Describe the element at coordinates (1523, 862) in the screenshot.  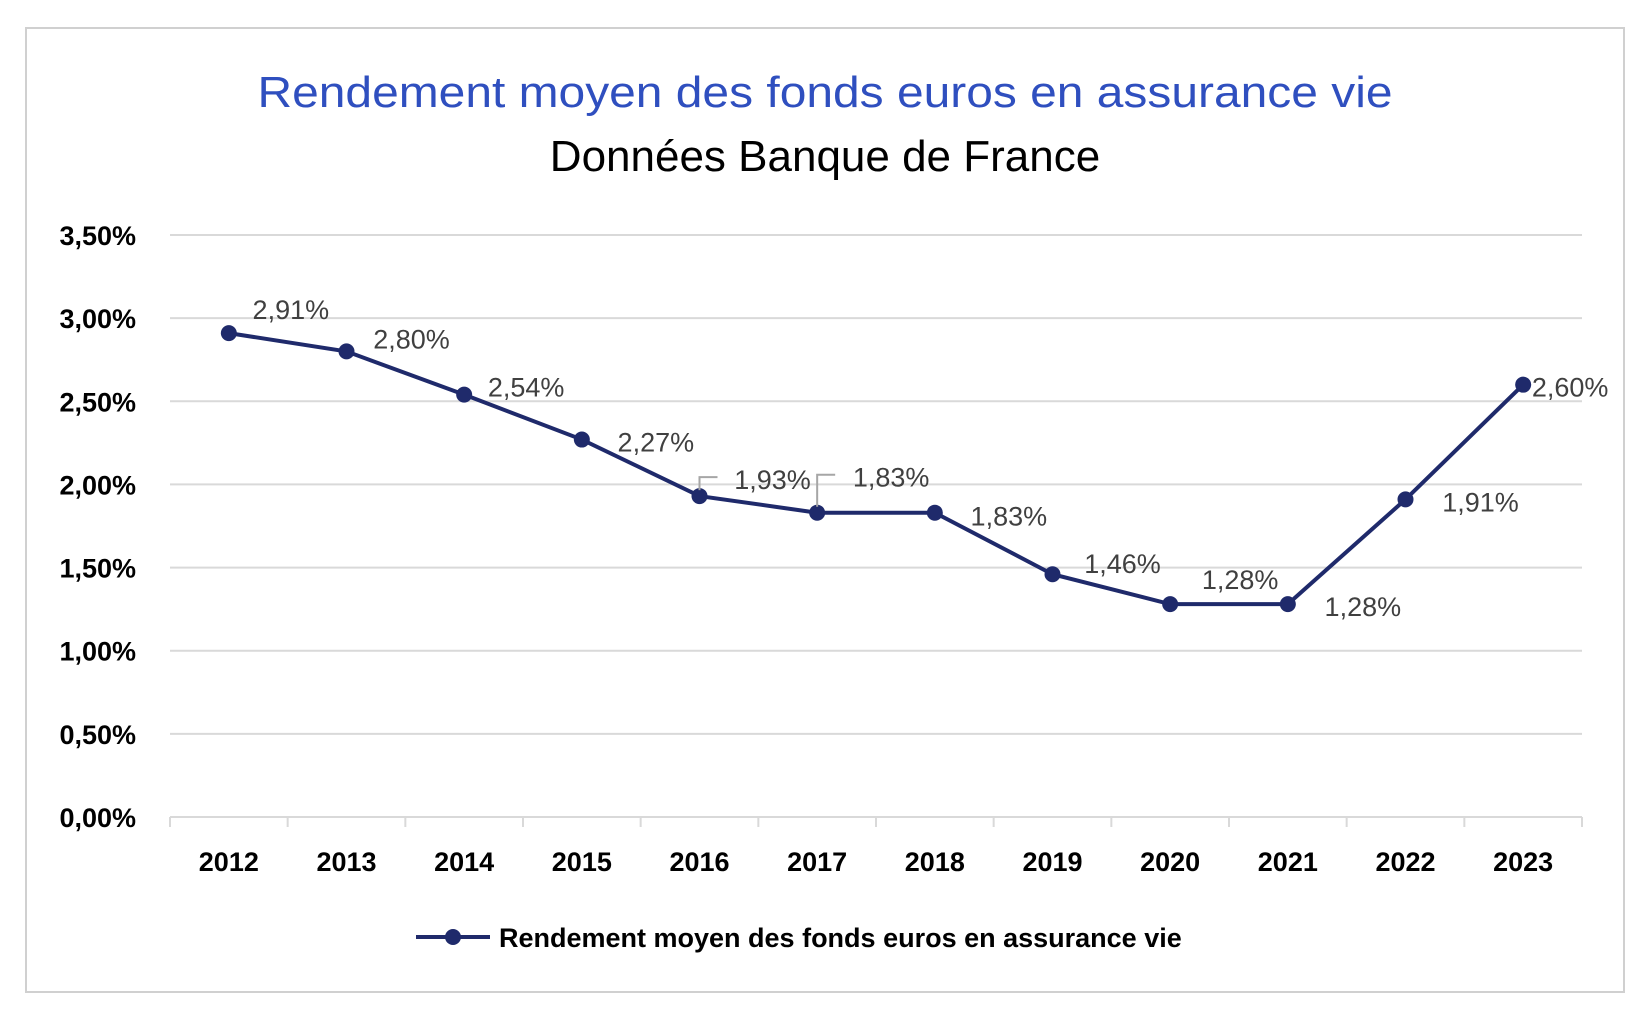
I see `x-tick-label: 2023` at that location.